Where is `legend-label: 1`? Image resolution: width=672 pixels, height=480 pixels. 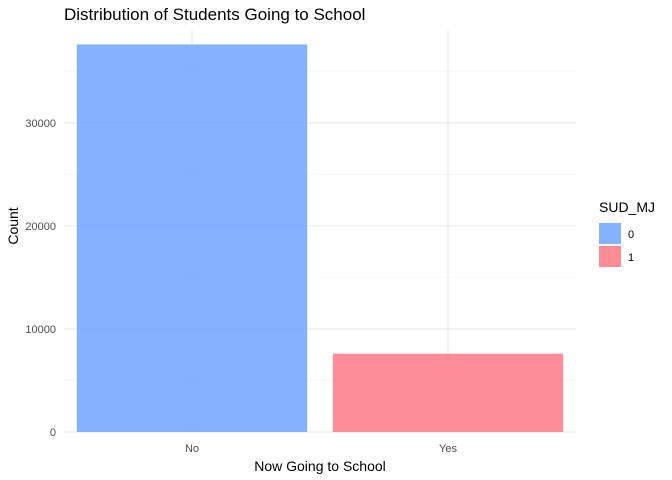 legend-label: 1 is located at coordinates (631, 258).